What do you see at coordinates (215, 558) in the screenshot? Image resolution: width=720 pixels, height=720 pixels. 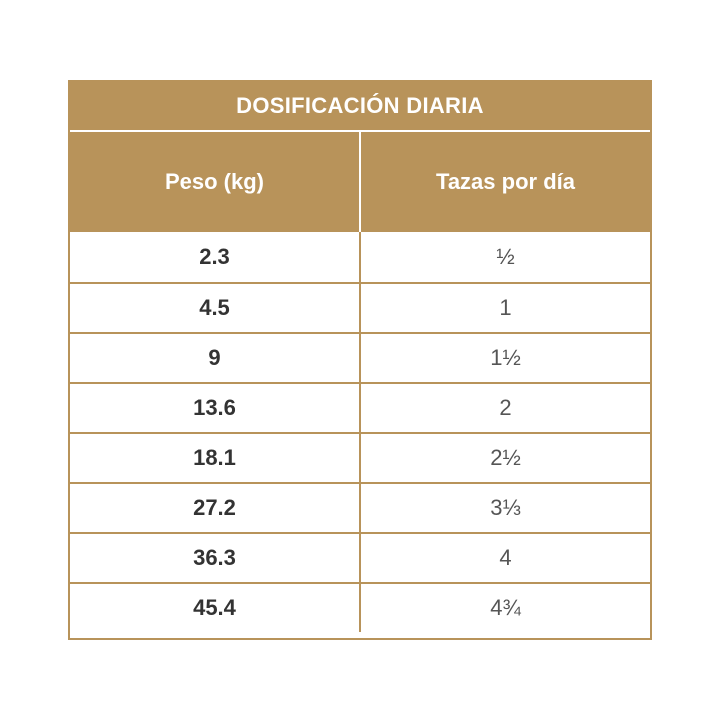 I see `weight-cell: 36.3` at bounding box center [215, 558].